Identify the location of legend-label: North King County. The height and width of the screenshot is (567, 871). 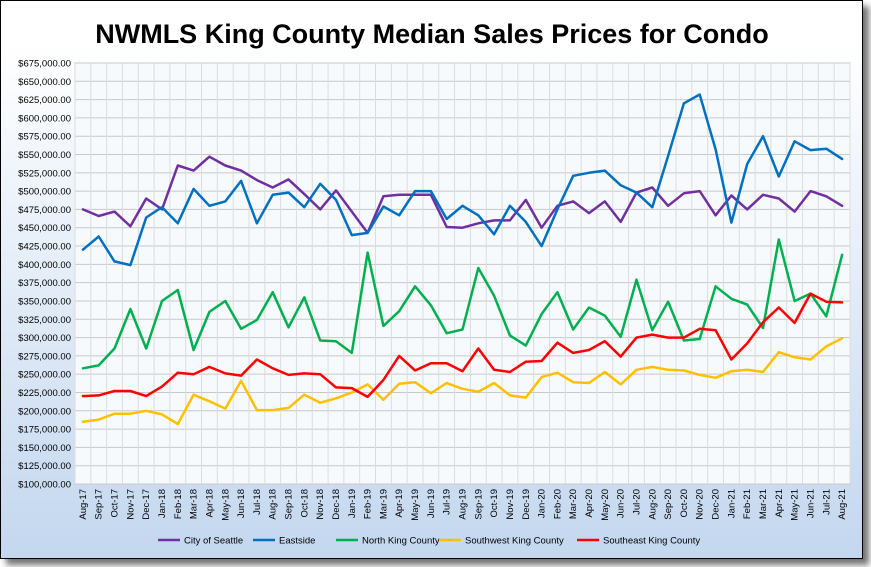
(401, 541).